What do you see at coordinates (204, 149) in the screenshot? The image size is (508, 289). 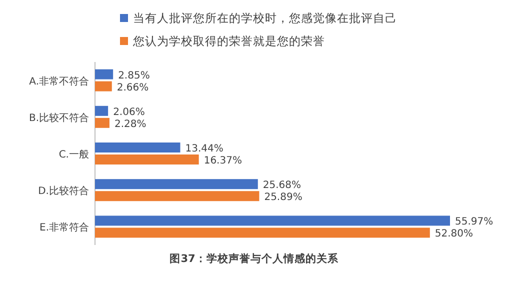 I see `data-label: 13.44%` at bounding box center [204, 149].